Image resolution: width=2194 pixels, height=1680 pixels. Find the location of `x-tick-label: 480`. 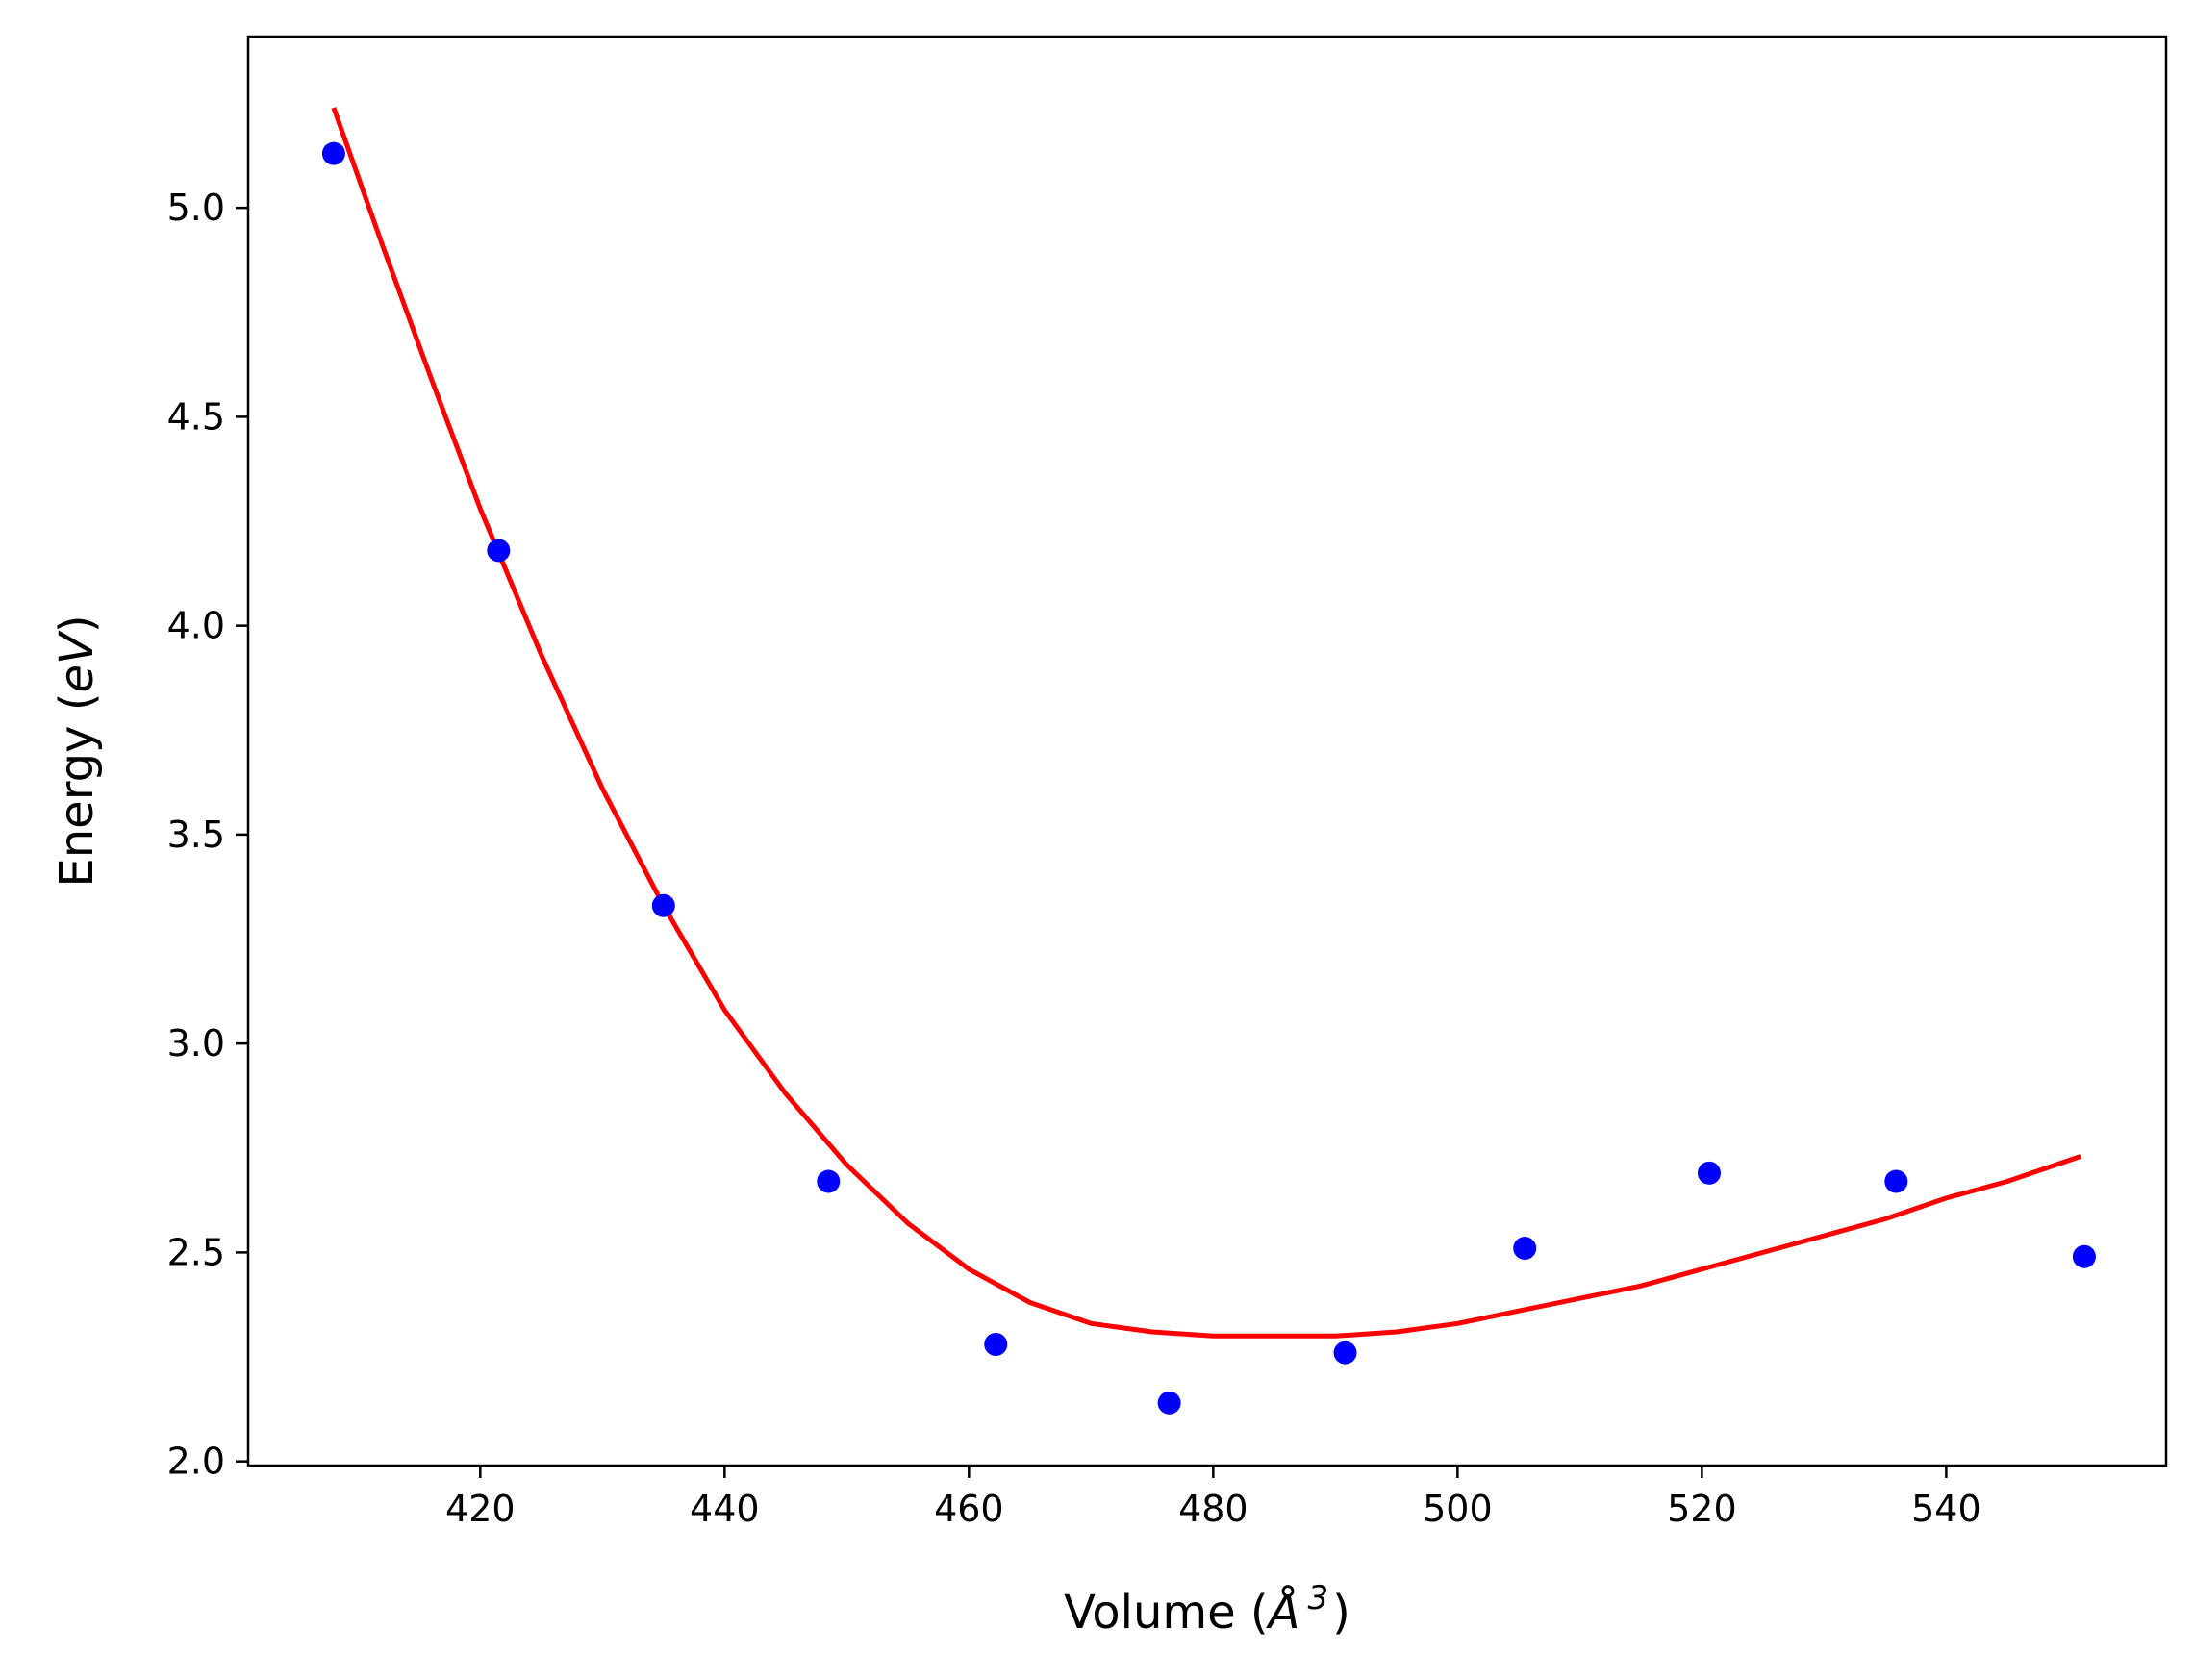

x-tick-label: 480 is located at coordinates (1213, 1509).